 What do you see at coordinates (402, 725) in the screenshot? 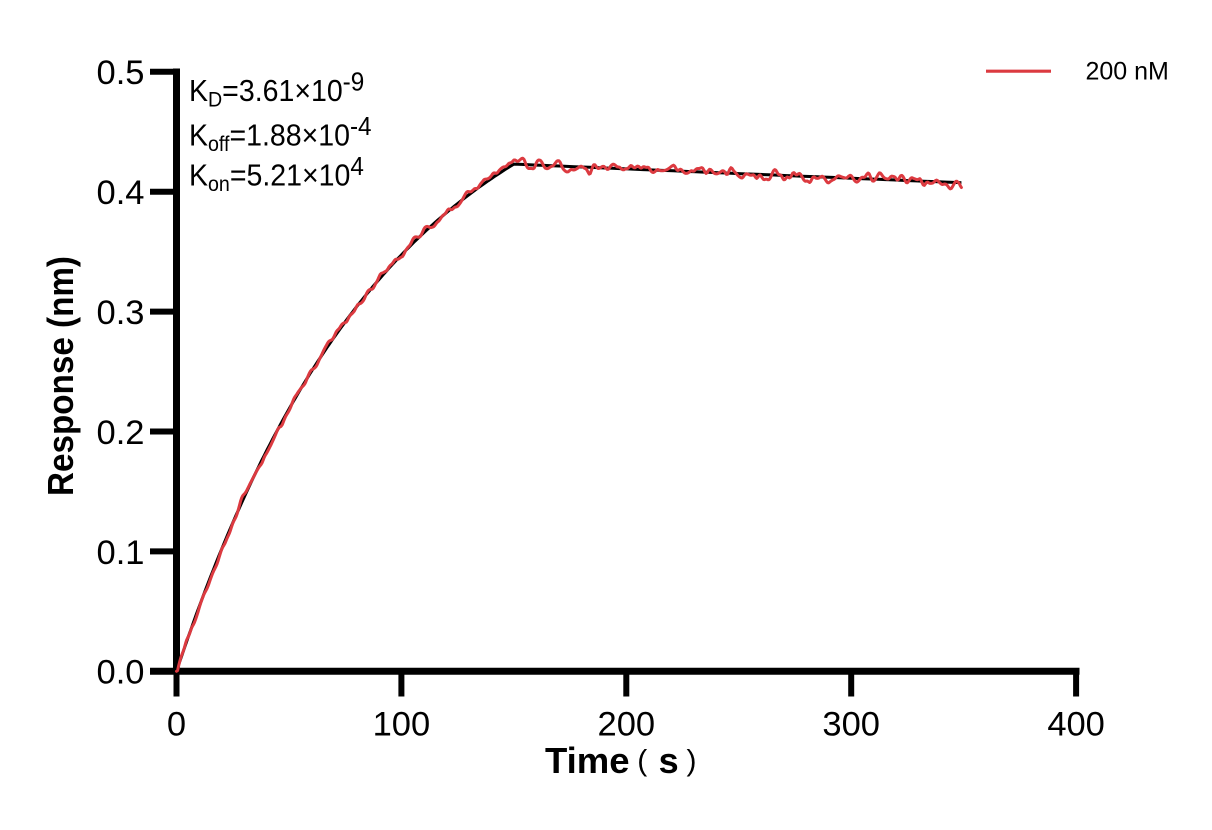
I see `svg-text: 100` at bounding box center [402, 725].